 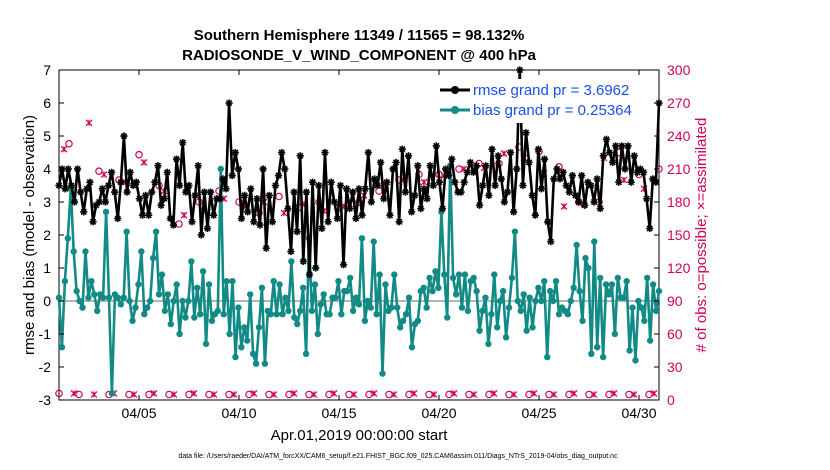 What do you see at coordinates (675, 301) in the screenshot?
I see `right-tick-label: 90` at bounding box center [675, 301].